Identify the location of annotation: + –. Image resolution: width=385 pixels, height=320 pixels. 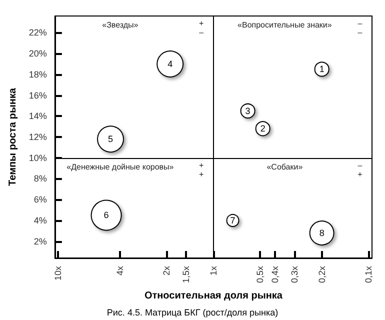
(201, 28).